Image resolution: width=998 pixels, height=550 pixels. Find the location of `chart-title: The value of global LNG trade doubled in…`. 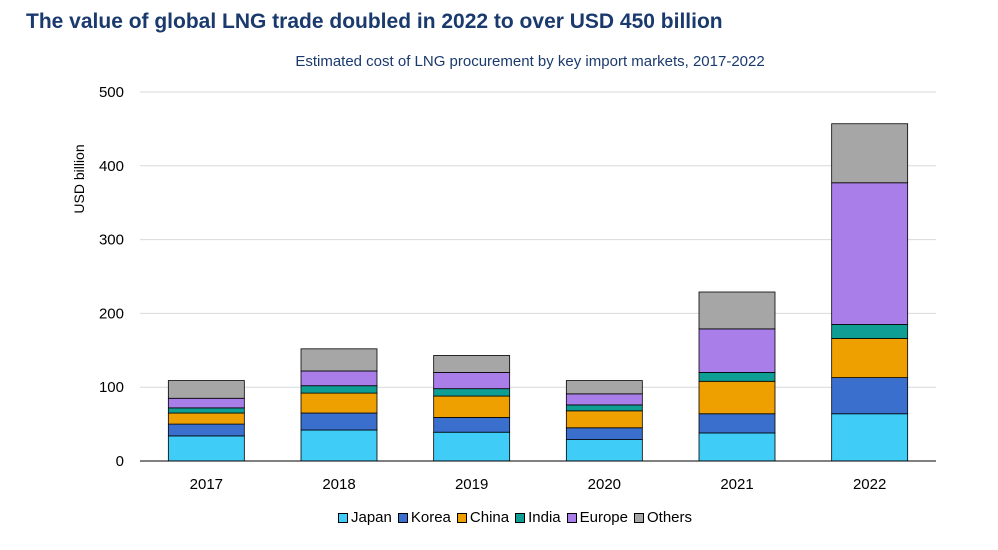

chart-title: The value of global LNG trade doubled in… is located at coordinates (374, 21).